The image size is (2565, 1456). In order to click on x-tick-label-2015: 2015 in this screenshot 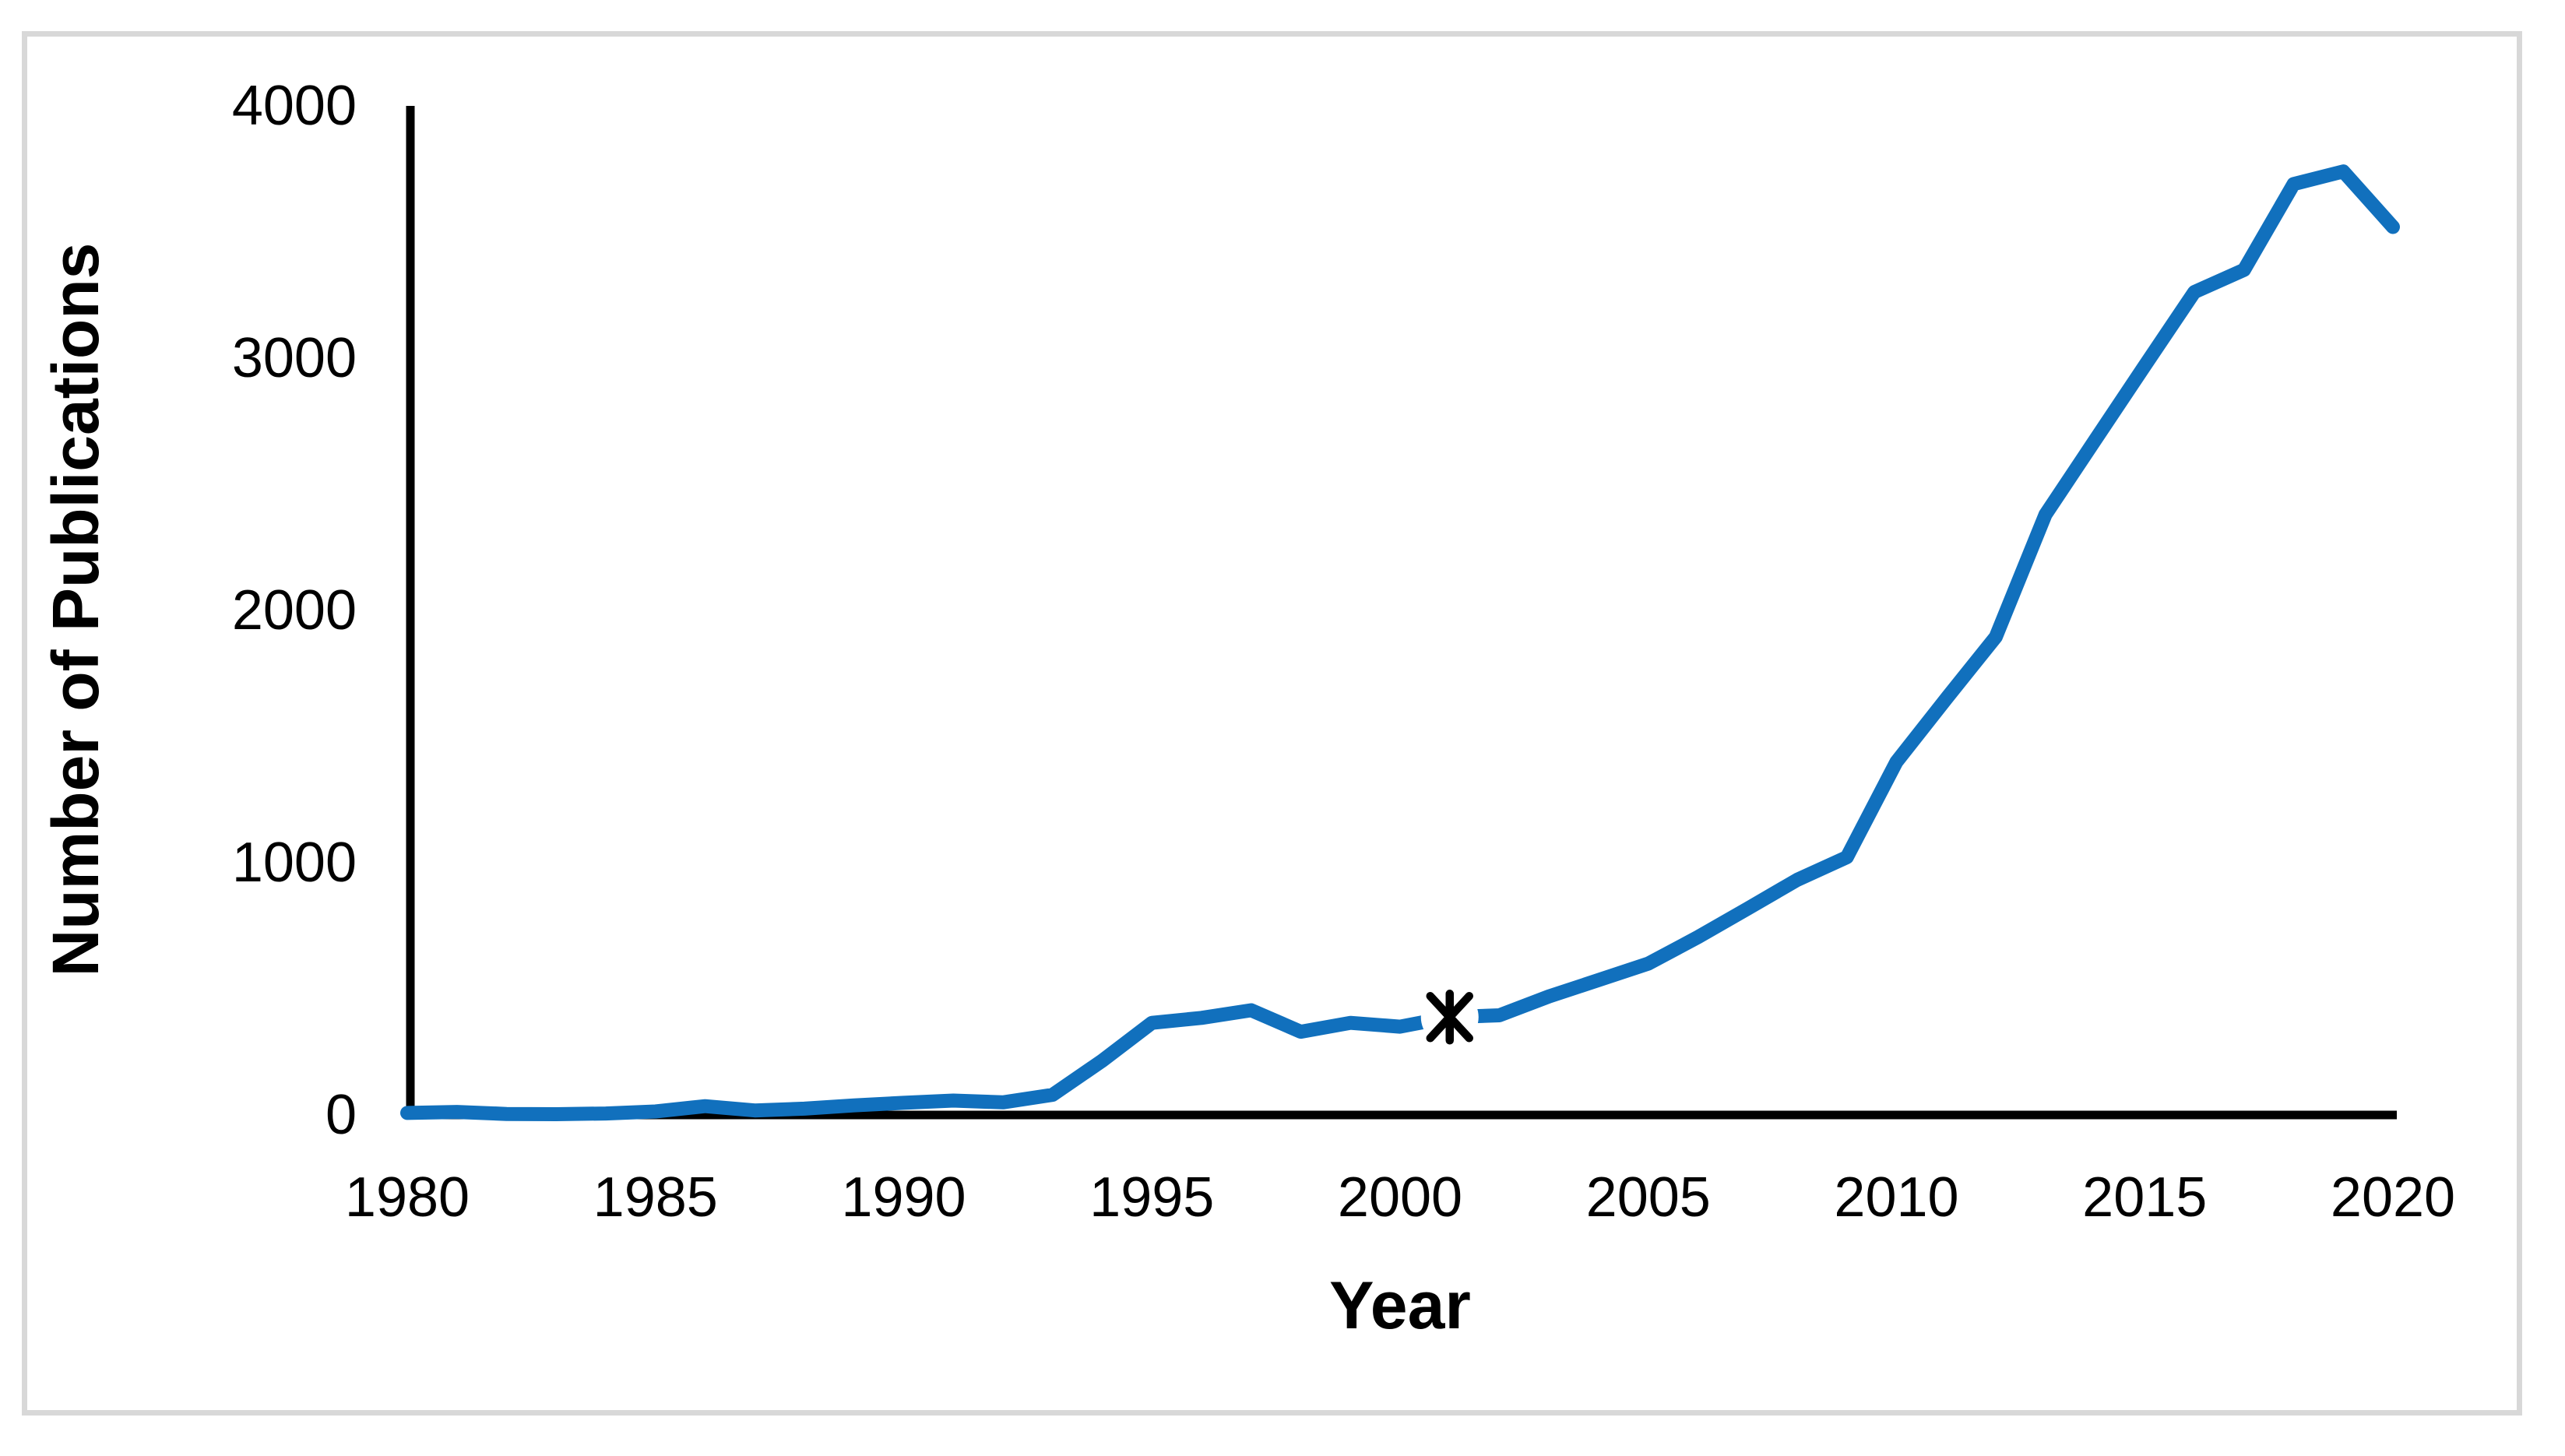, I will do `click(2145, 1197)`.